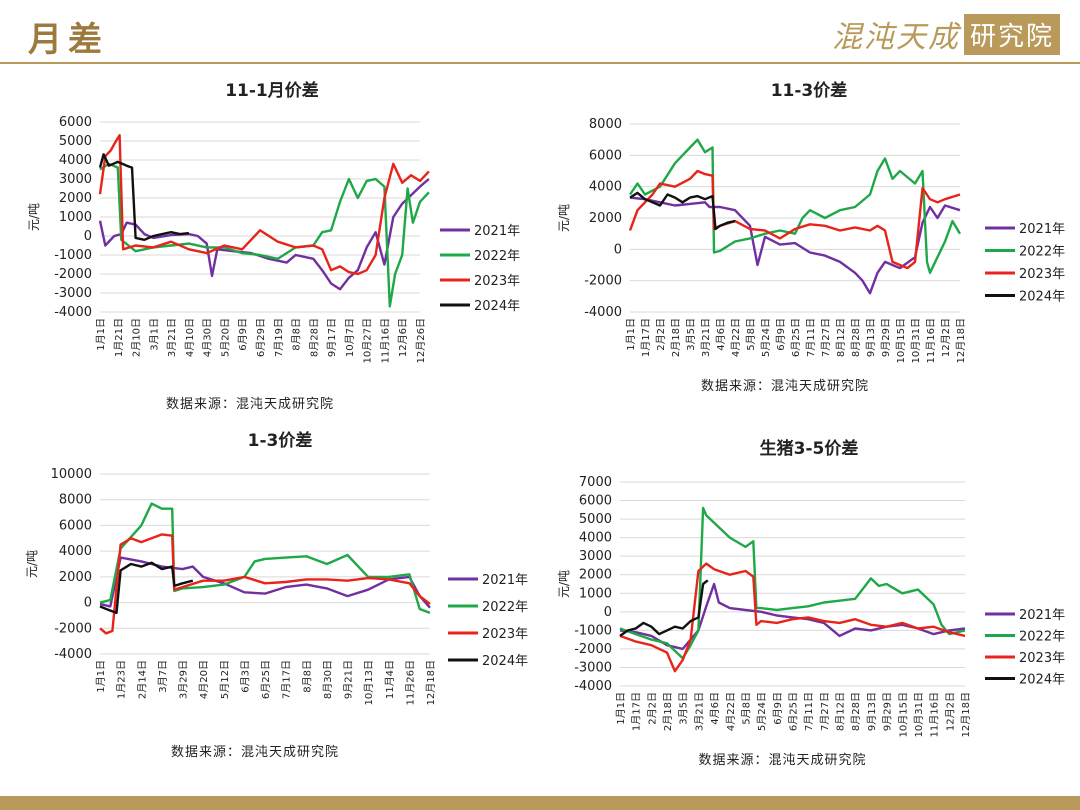 Image resolution: width=1080 pixels, height=810 pixels. What do you see at coordinates (668, 711) in the screenshot?
I see `x-tick-label: 2月18日` at bounding box center [668, 711].